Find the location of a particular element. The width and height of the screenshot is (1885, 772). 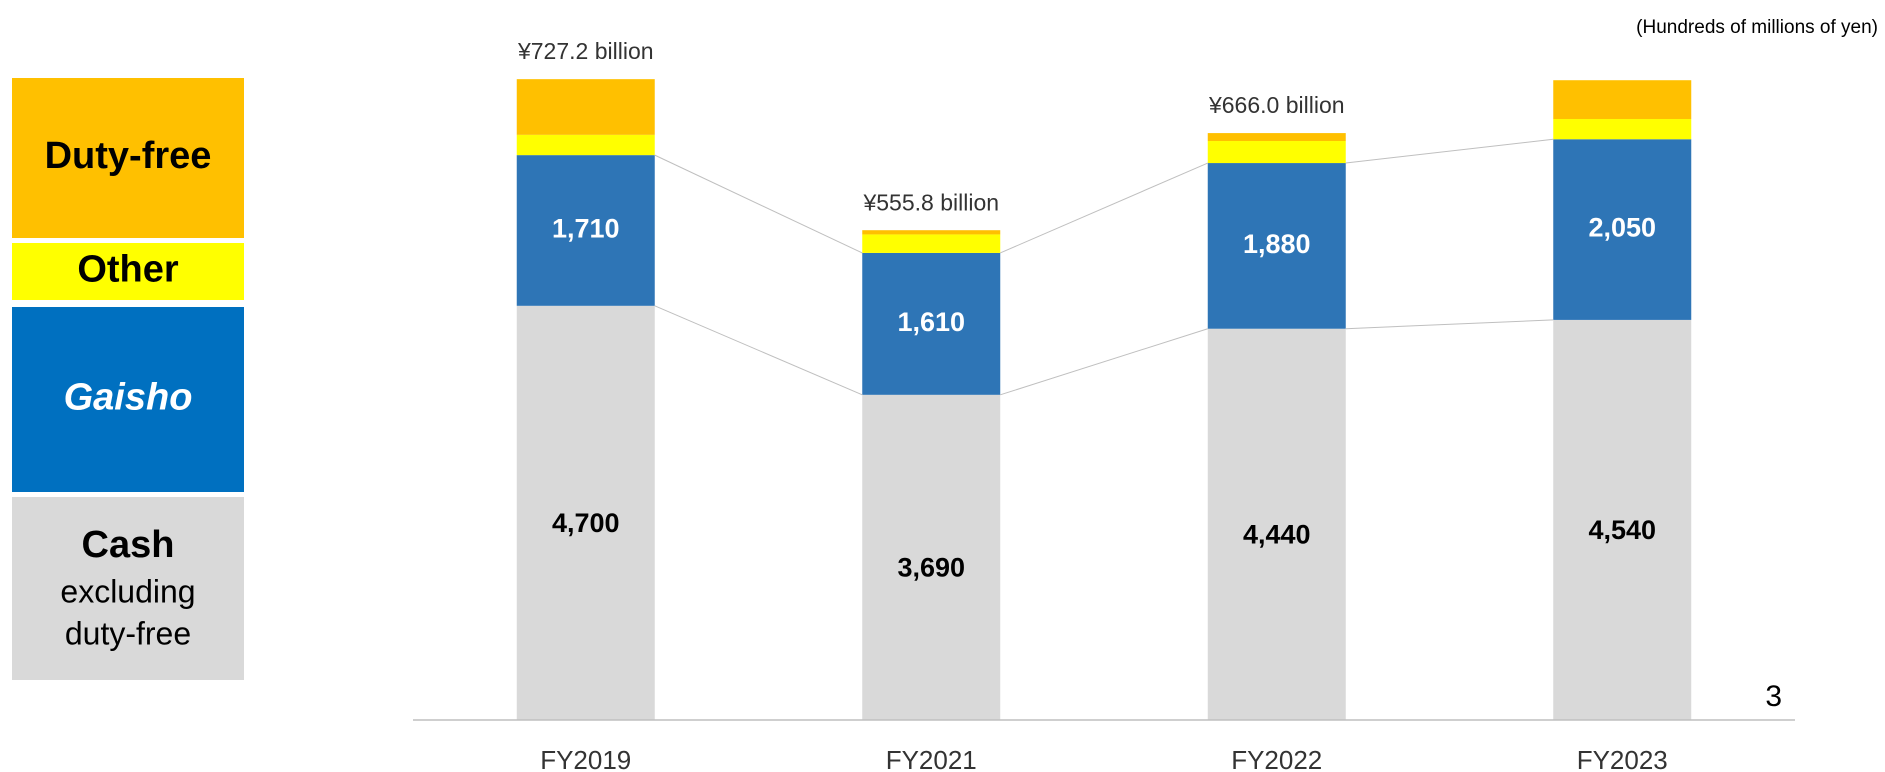

total-label: ¥727.2 billion is located at coordinates (585, 51).